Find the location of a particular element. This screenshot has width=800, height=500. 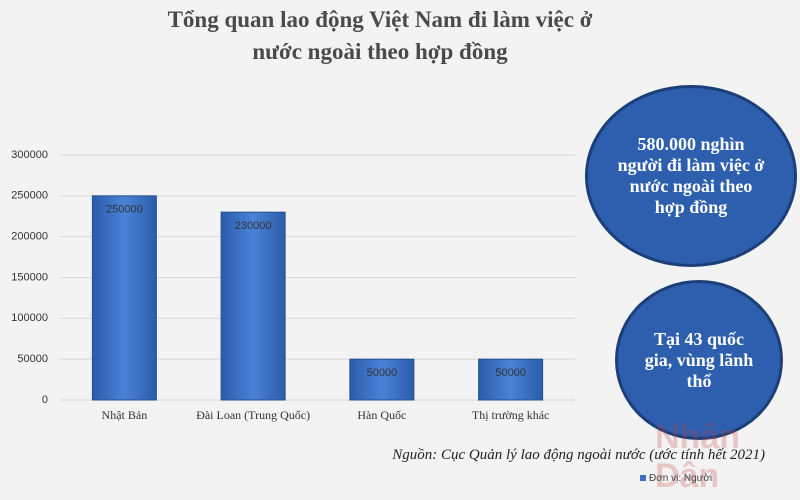

y-tick-label: 200000 is located at coordinates (29, 237).